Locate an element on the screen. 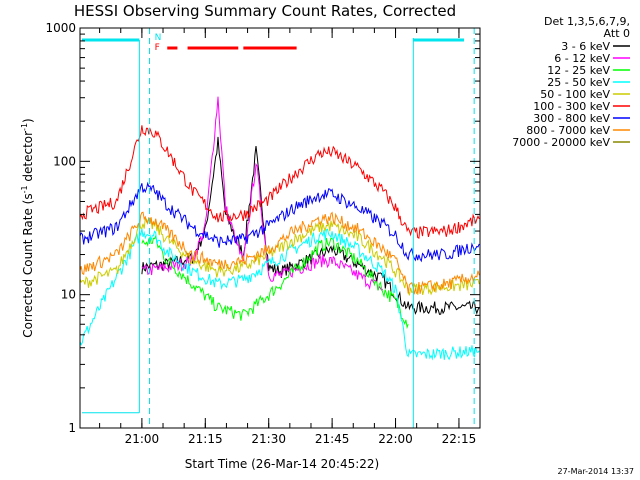 The width and height of the screenshot is (640, 480). legend-label: 25 - 50 keV is located at coordinates (578, 82).